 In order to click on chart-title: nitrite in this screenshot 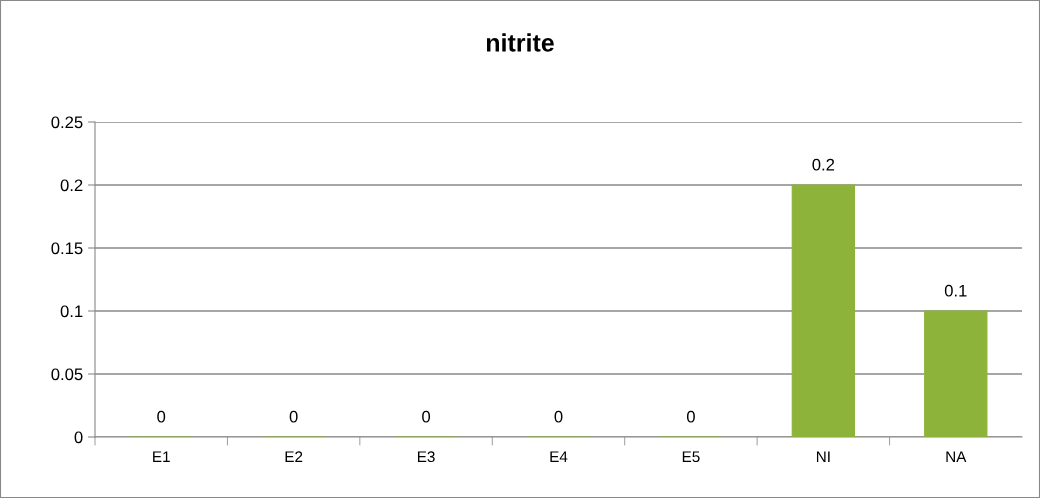, I will do `click(520, 42)`.